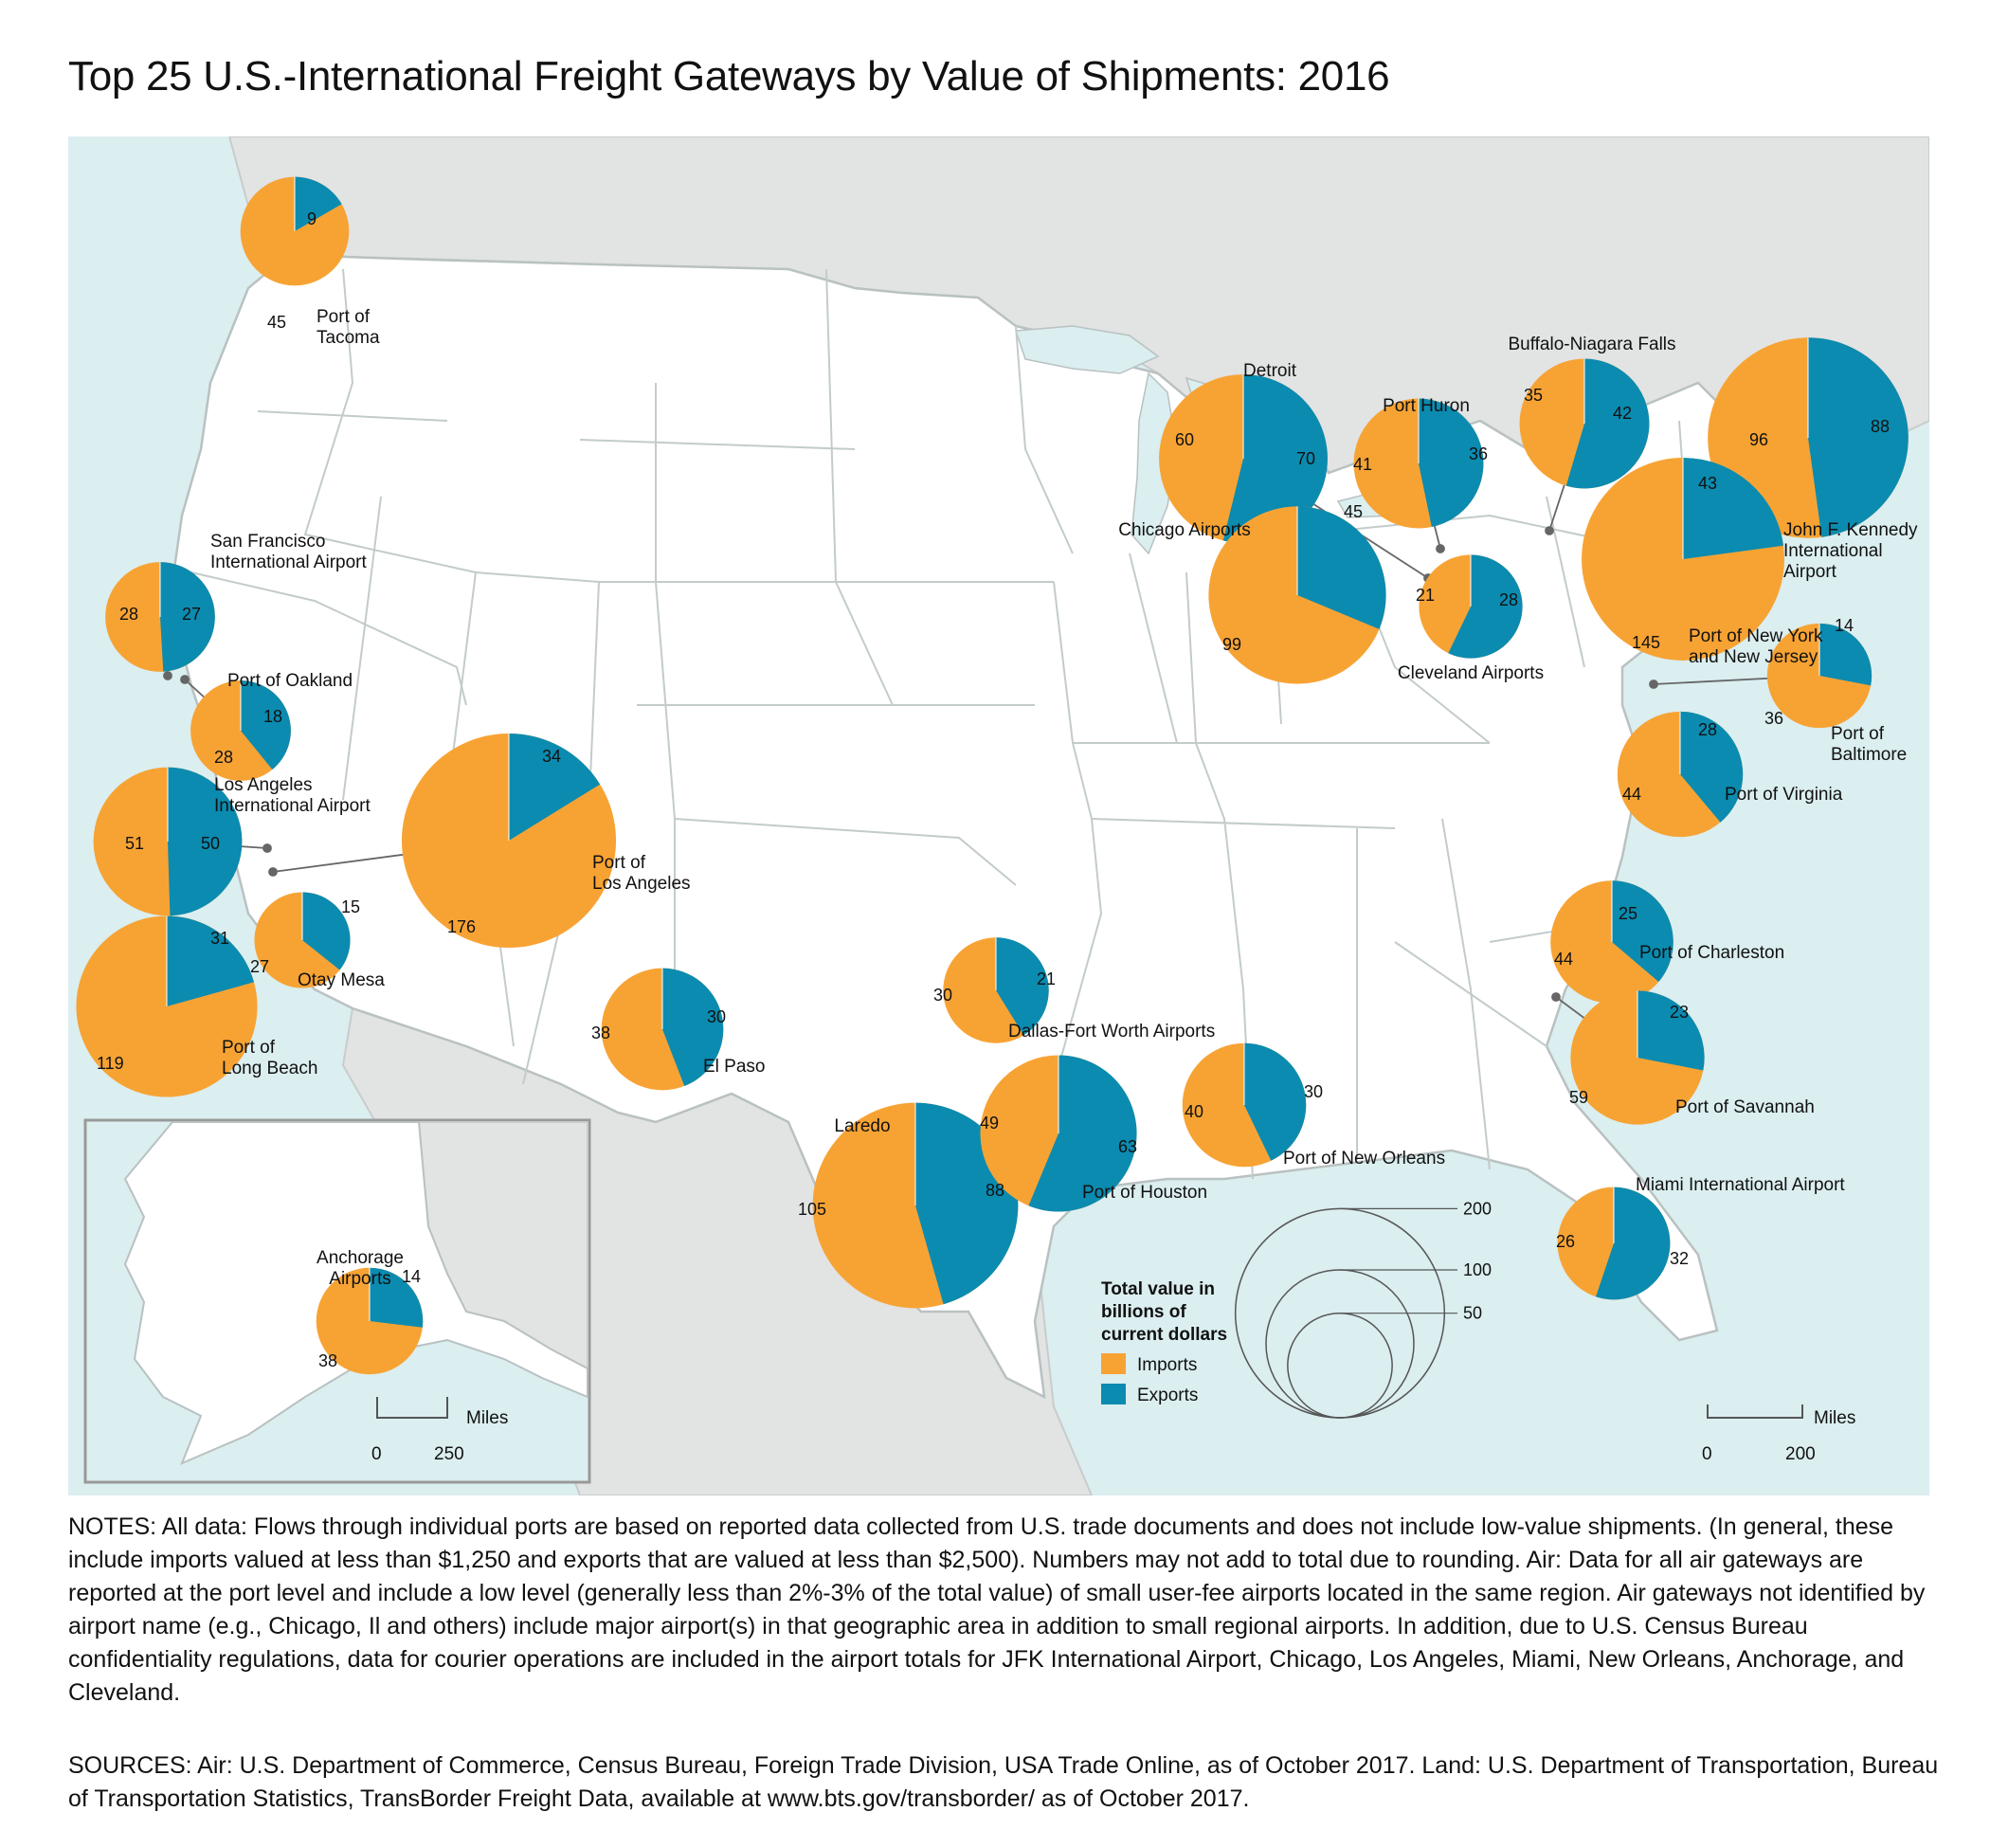  What do you see at coordinates (273, 872) in the screenshot?
I see `port-of-los-angeles-location-dot` at bounding box center [273, 872].